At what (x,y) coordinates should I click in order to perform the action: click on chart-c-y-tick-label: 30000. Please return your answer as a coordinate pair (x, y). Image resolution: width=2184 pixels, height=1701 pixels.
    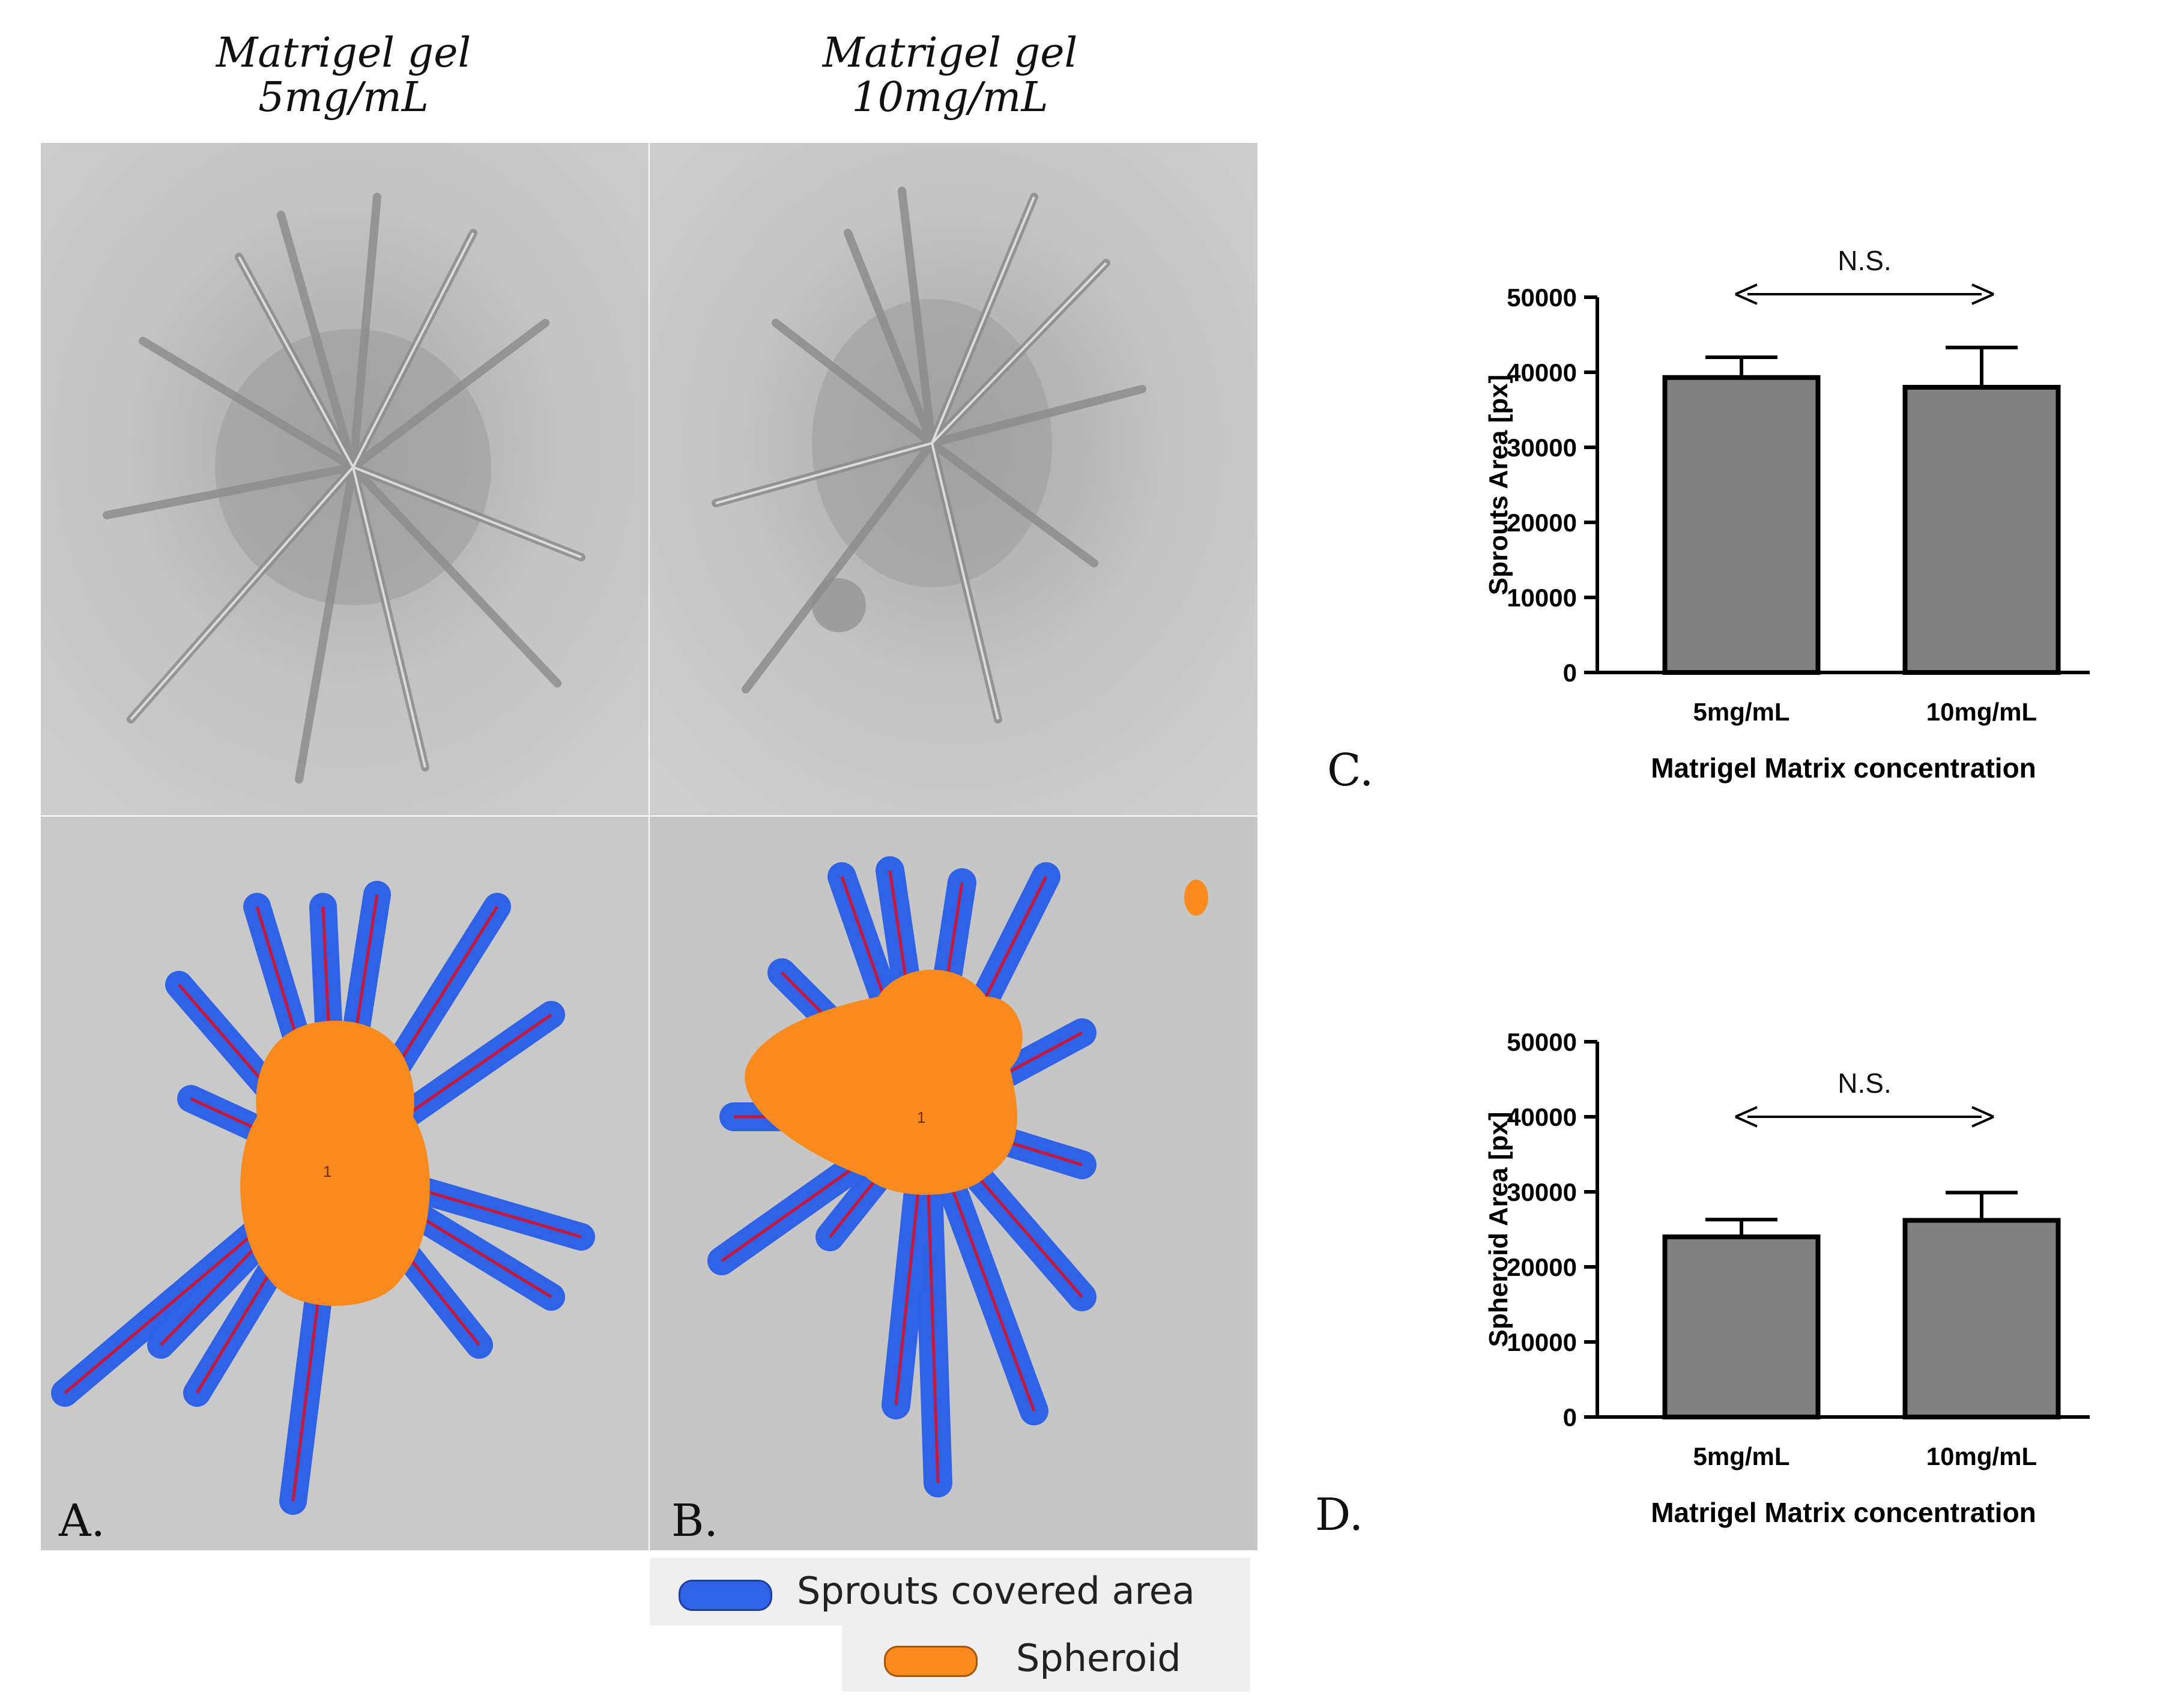
    Looking at the image, I should click on (1542, 448).